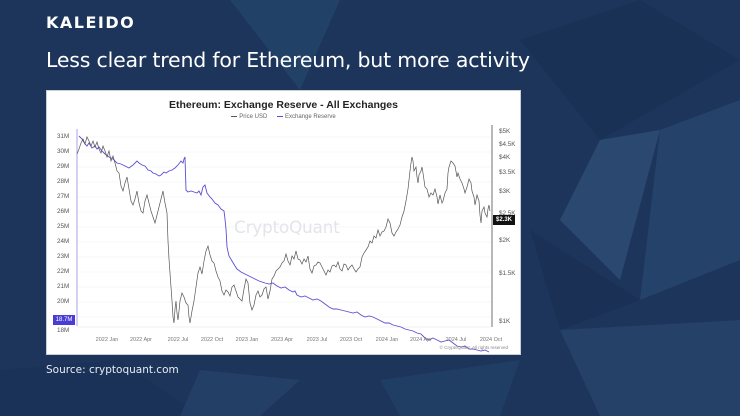 Image resolution: width=740 pixels, height=416 pixels. I want to click on brand-logo: KALEIDO, so click(91, 22).